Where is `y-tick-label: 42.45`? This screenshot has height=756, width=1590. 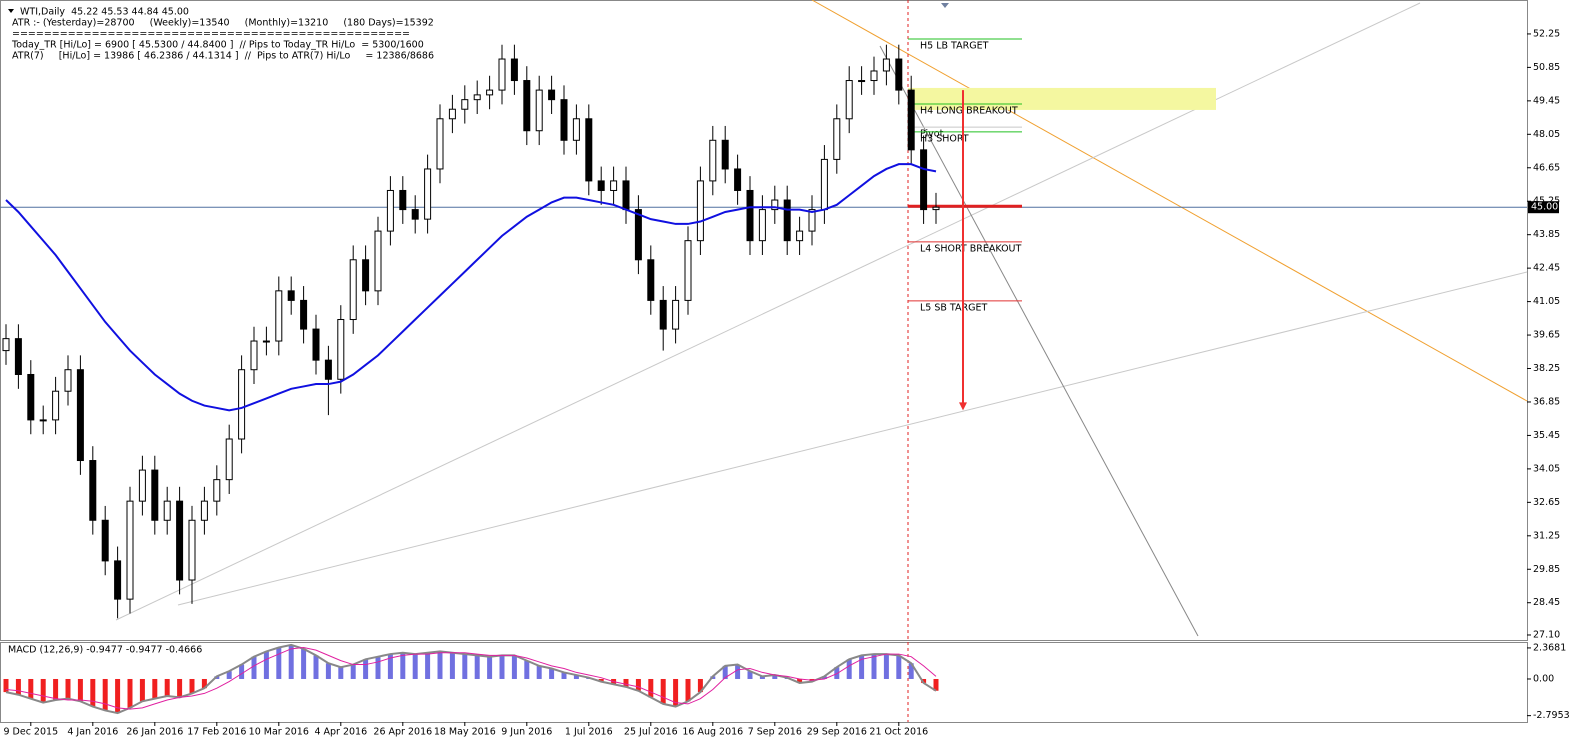
y-tick-label: 42.45 is located at coordinates (1546, 268).